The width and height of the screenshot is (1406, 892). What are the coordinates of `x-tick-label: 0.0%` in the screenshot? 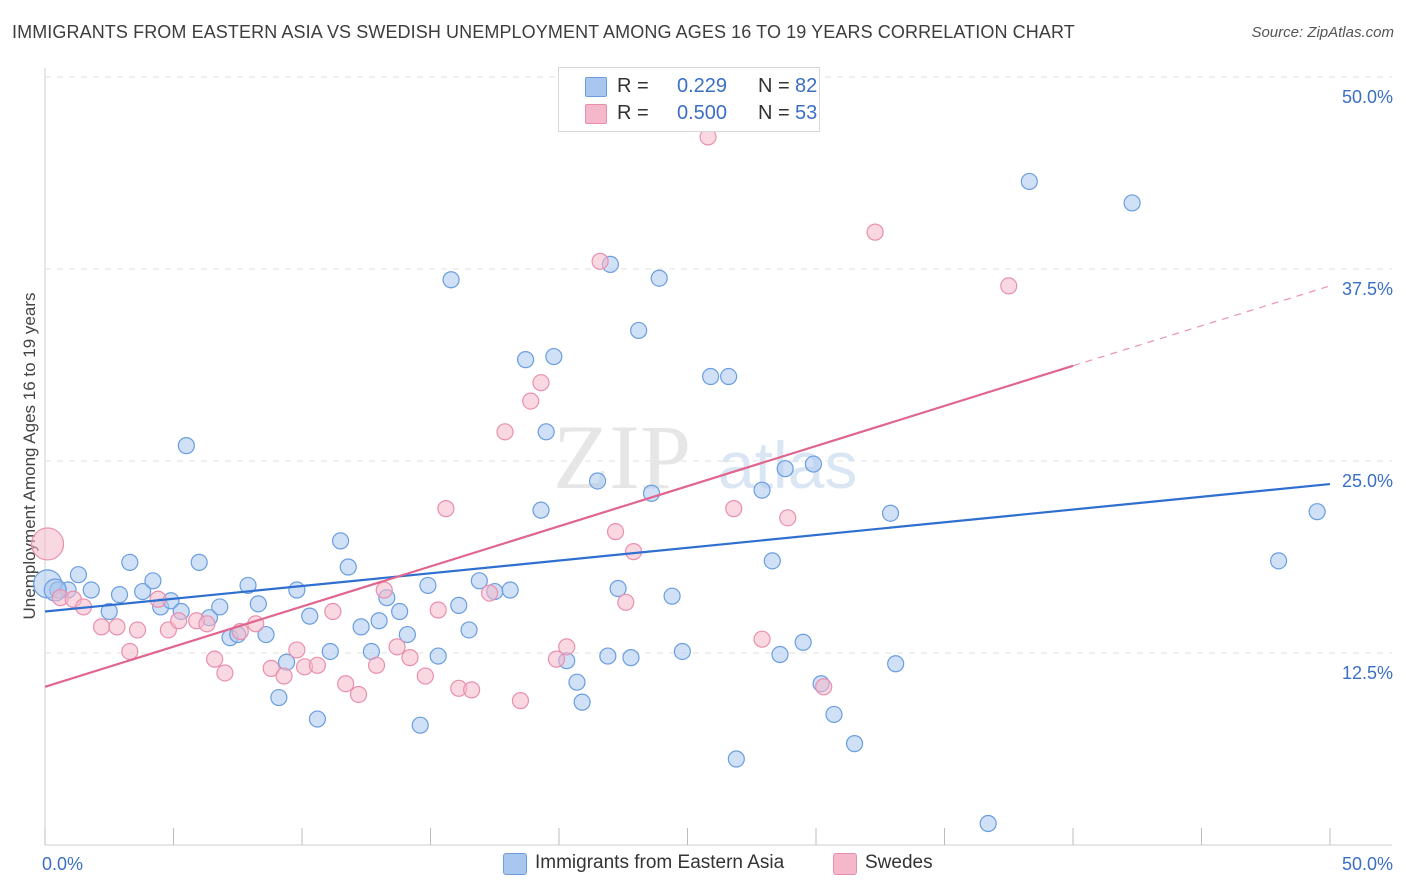 It's located at (62, 864).